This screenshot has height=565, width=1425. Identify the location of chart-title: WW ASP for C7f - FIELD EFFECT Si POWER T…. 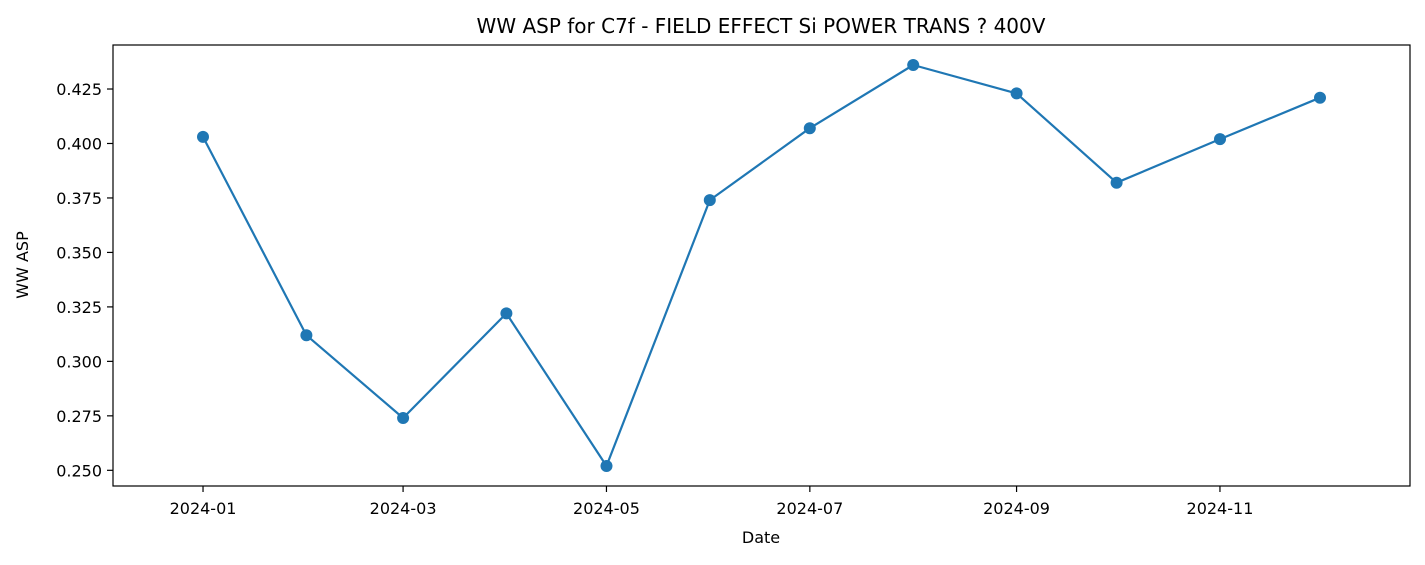
(761, 26).